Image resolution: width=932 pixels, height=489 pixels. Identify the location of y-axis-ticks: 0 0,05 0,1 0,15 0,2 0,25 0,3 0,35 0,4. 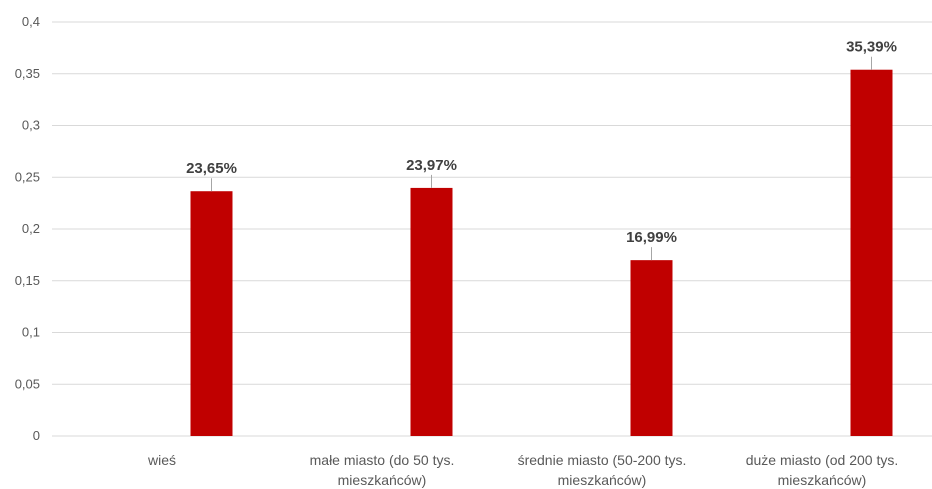
(27, 228).